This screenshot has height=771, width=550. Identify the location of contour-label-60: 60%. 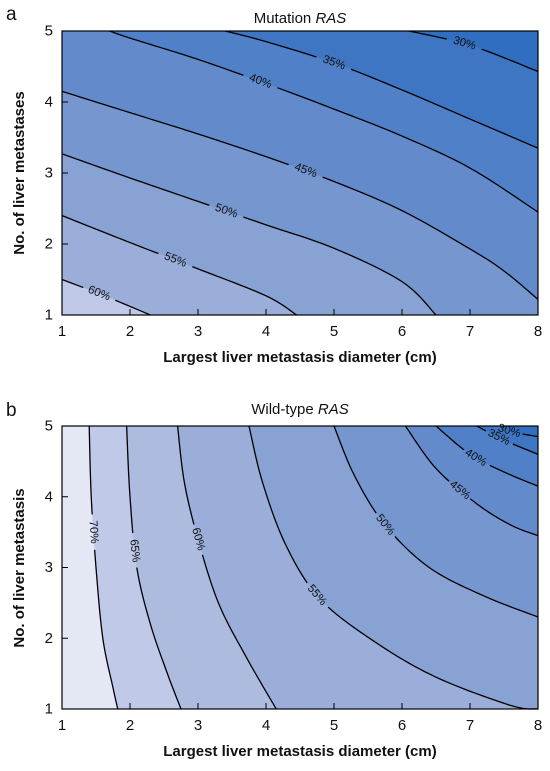
(198, 538).